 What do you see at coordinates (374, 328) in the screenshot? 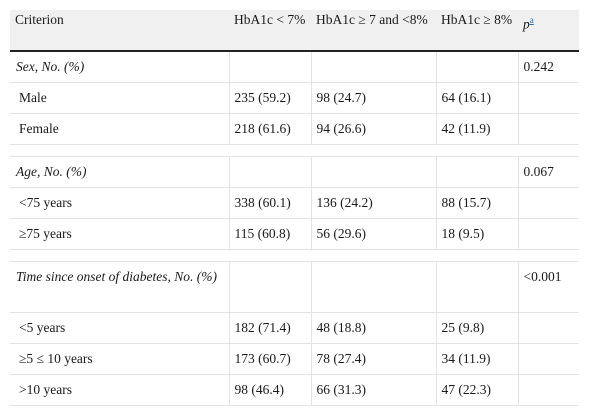
I see `cell-v2: 48 (18.8)` at bounding box center [374, 328].